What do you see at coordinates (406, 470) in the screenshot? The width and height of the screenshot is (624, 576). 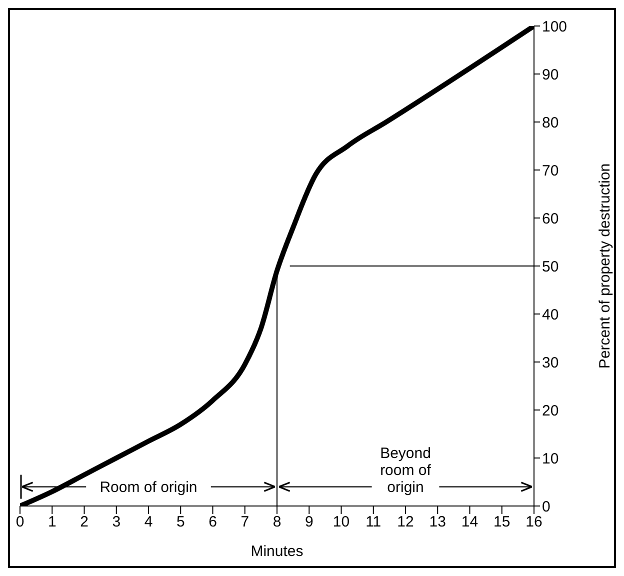 I see `annotation: Beyond room of origin` at bounding box center [406, 470].